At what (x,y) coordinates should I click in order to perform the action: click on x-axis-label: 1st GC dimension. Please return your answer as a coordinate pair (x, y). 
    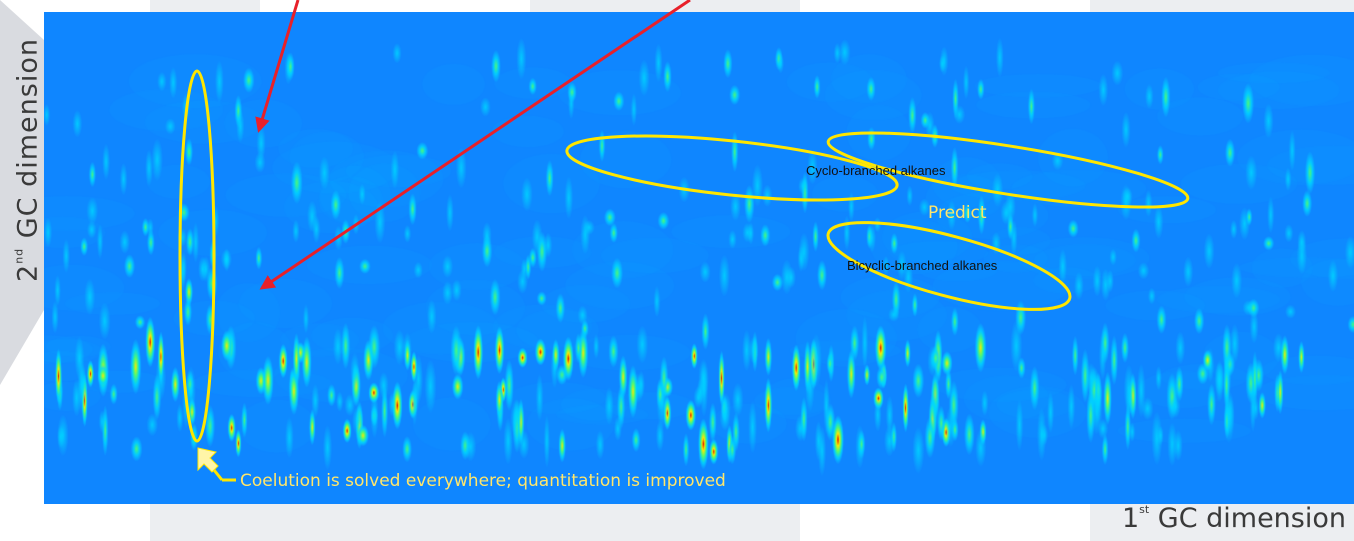
    Looking at the image, I should click on (1233, 518).